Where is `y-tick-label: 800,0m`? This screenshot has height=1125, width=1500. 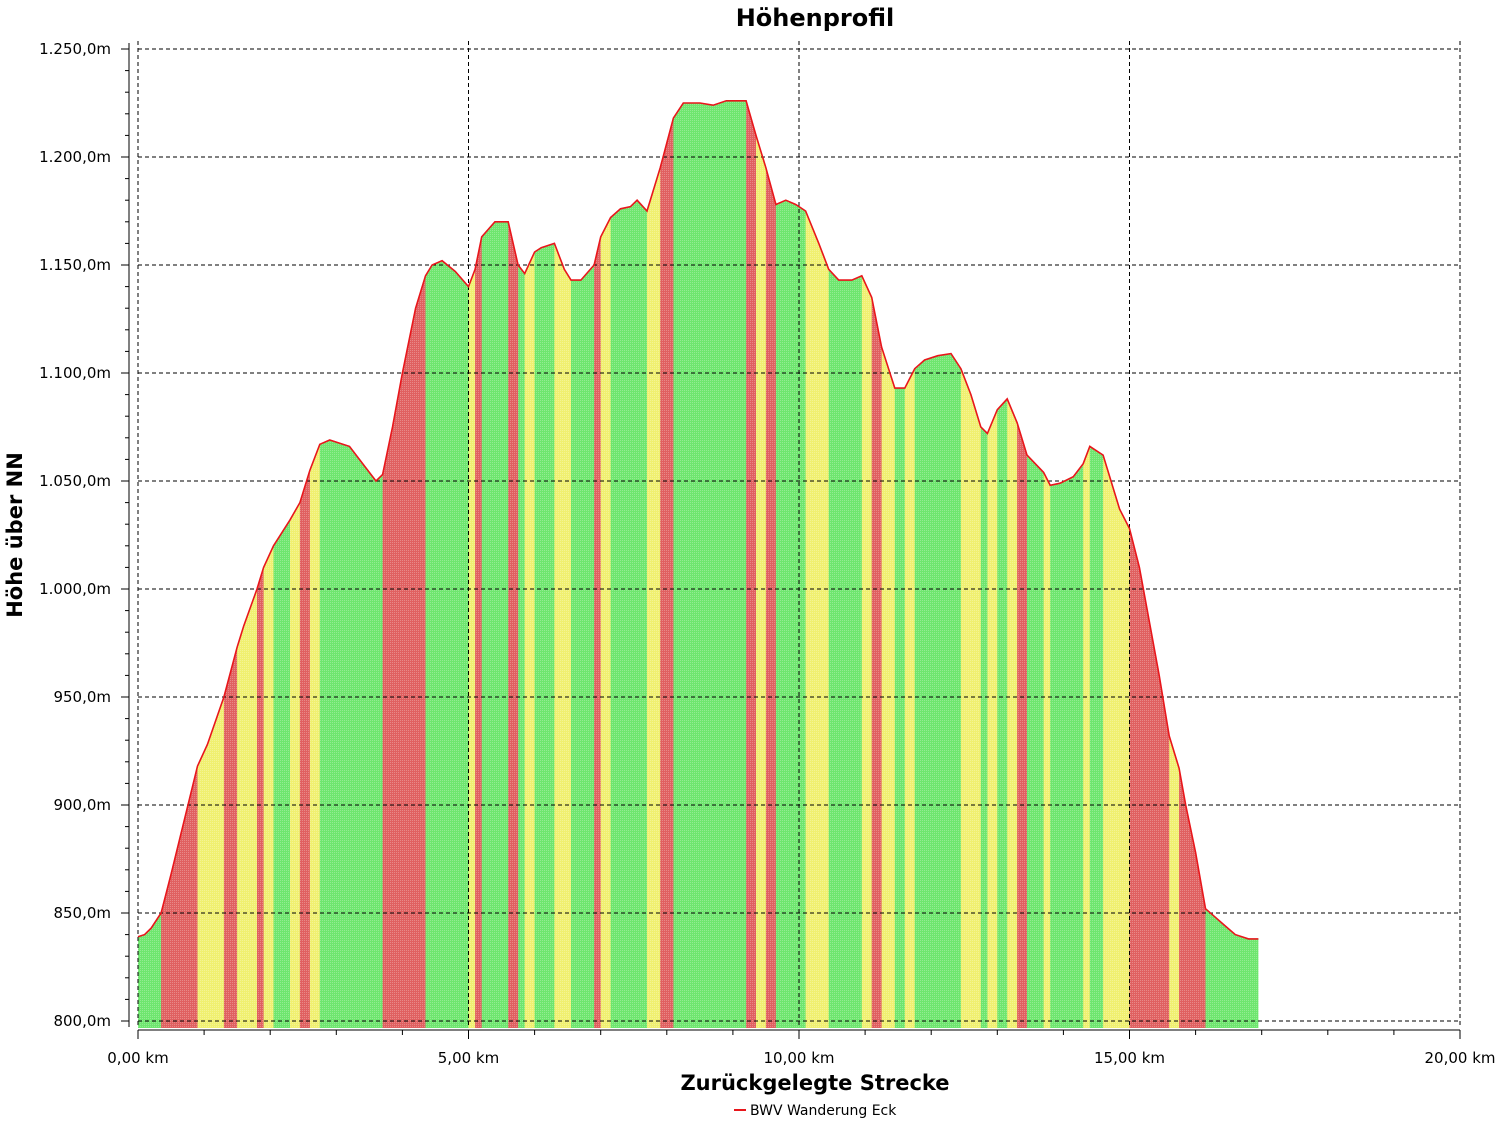
y-tick-label: 800,0m is located at coordinates (82, 1021).